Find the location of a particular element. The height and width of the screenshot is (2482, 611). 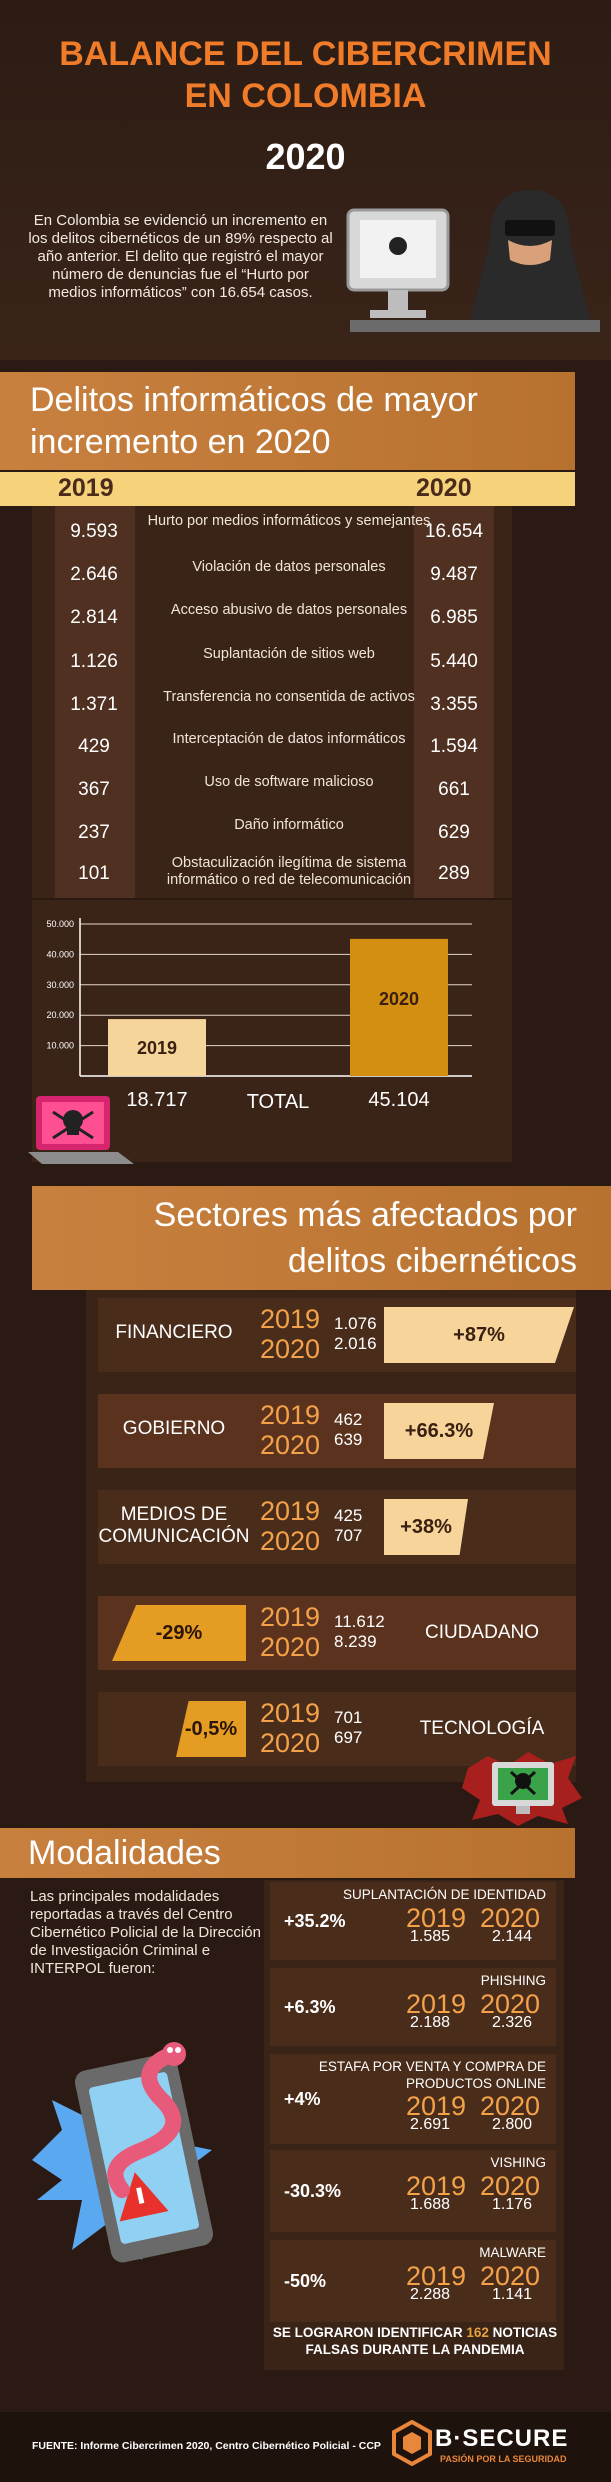

sector-name: TECNOLOGÍA is located at coordinates (482, 1728).